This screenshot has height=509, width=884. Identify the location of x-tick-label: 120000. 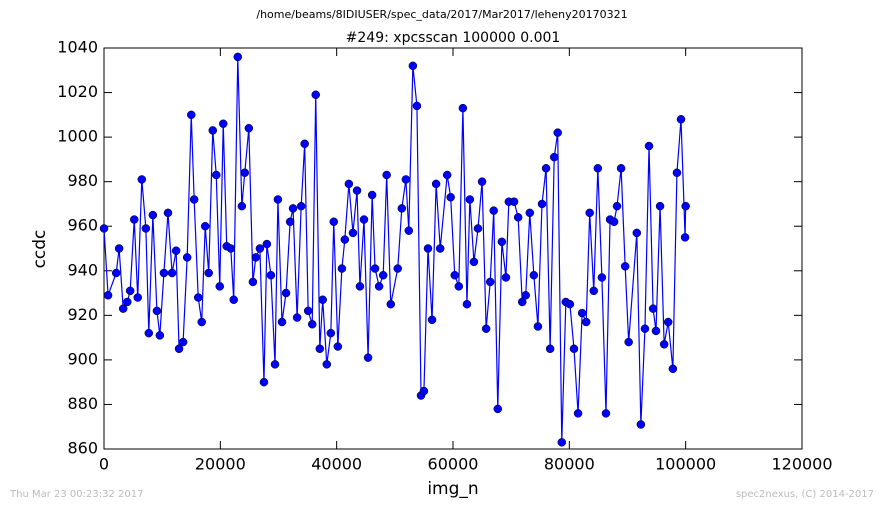
(801, 464).